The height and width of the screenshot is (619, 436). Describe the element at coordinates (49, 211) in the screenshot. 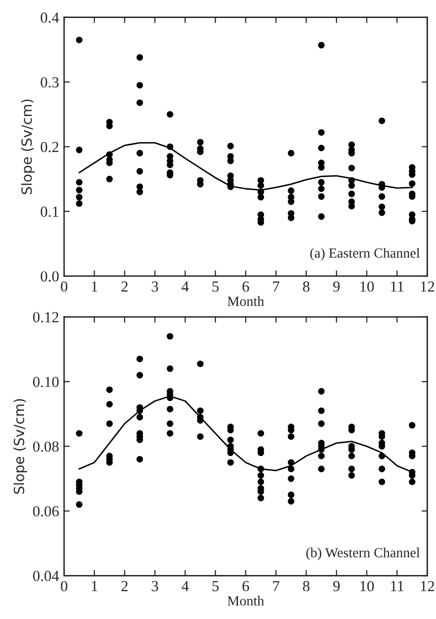

I see `y-tick-label: 0.1` at that location.